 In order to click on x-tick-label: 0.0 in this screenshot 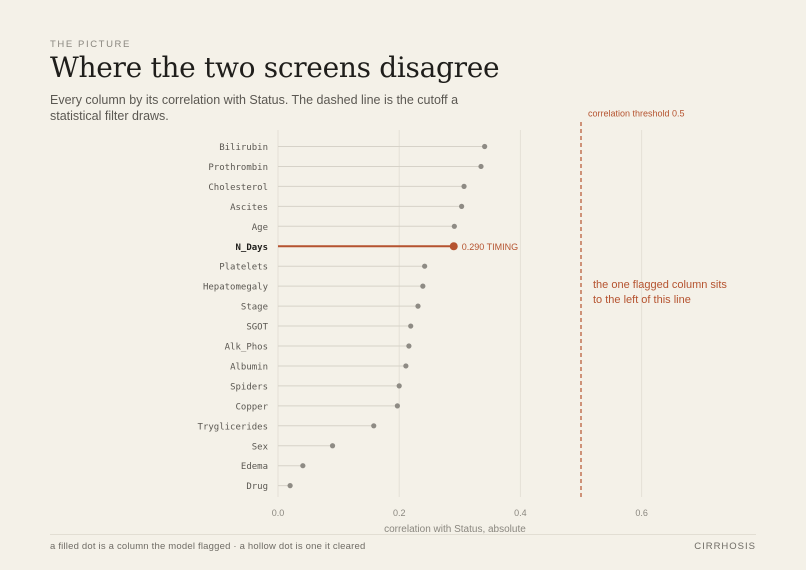, I will do `click(278, 513)`.